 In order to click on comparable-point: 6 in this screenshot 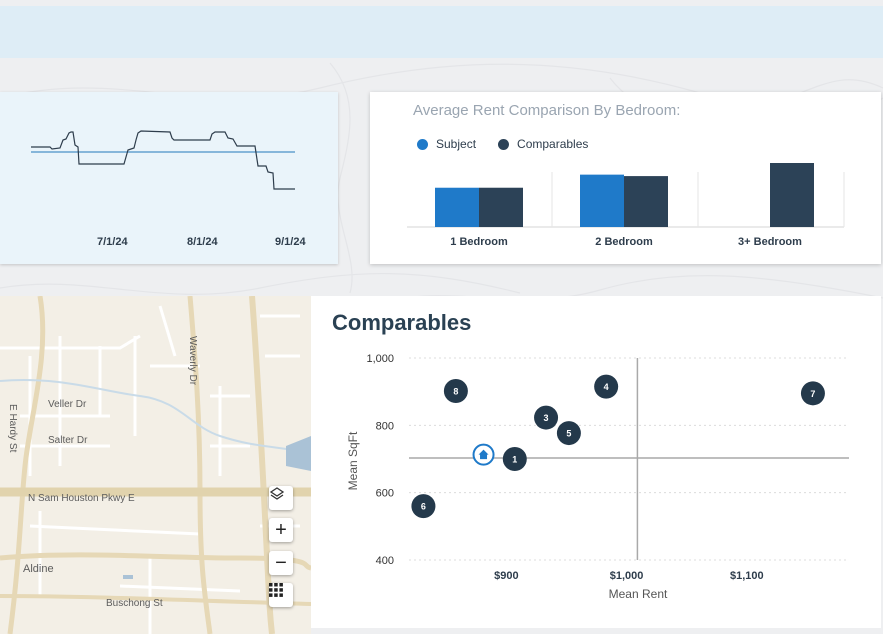, I will do `click(423, 506)`.